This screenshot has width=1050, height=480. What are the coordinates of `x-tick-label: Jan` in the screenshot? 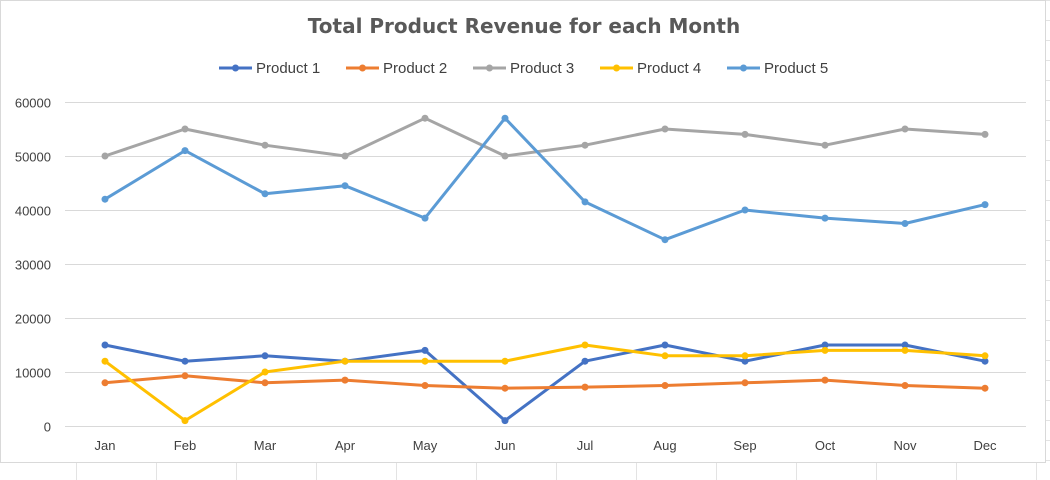 It's located at (105, 445).